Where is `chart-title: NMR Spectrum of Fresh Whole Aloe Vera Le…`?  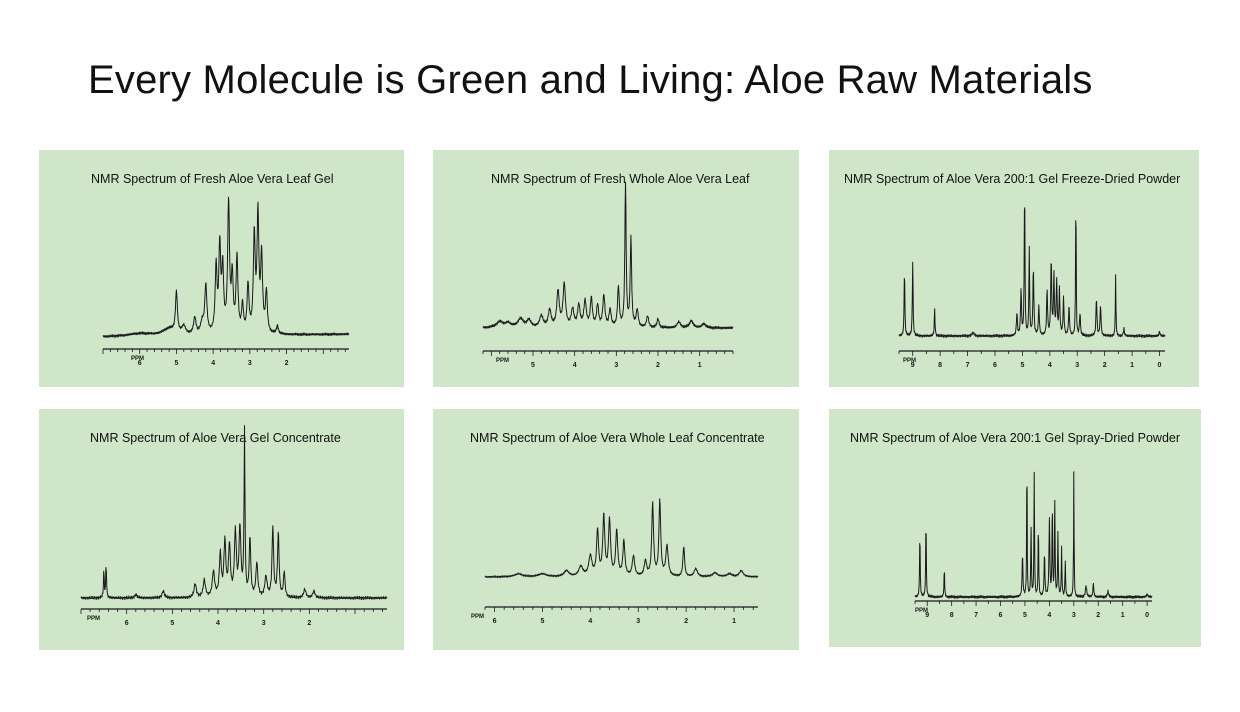 chart-title: NMR Spectrum of Fresh Whole Aloe Vera Le… is located at coordinates (620, 179).